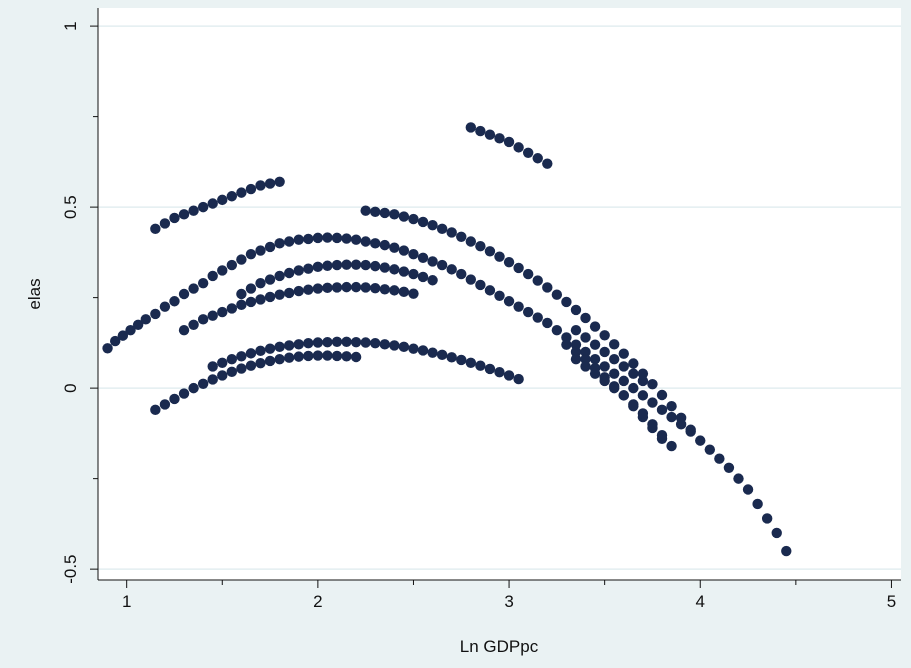  I want to click on x-tick-label-1: 2, so click(317, 601).